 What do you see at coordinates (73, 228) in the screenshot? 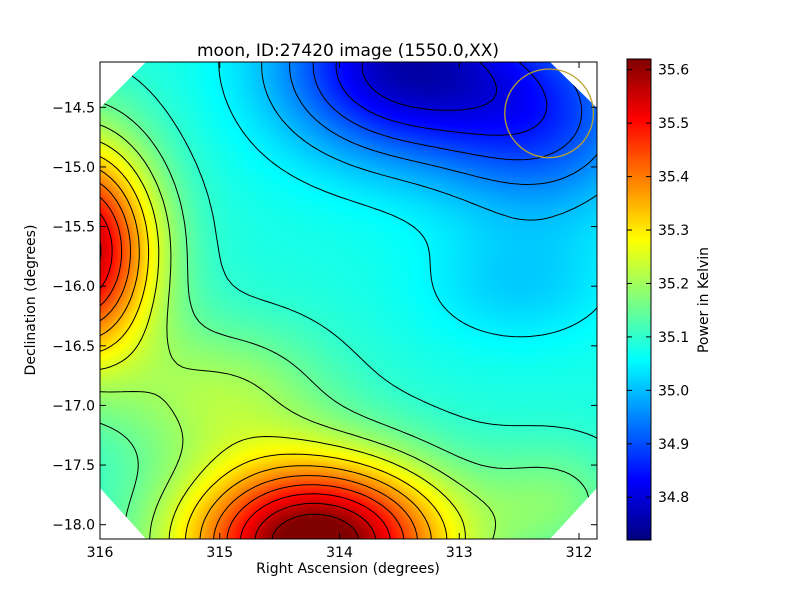
I see `y-tick-label: −15.5` at bounding box center [73, 228].